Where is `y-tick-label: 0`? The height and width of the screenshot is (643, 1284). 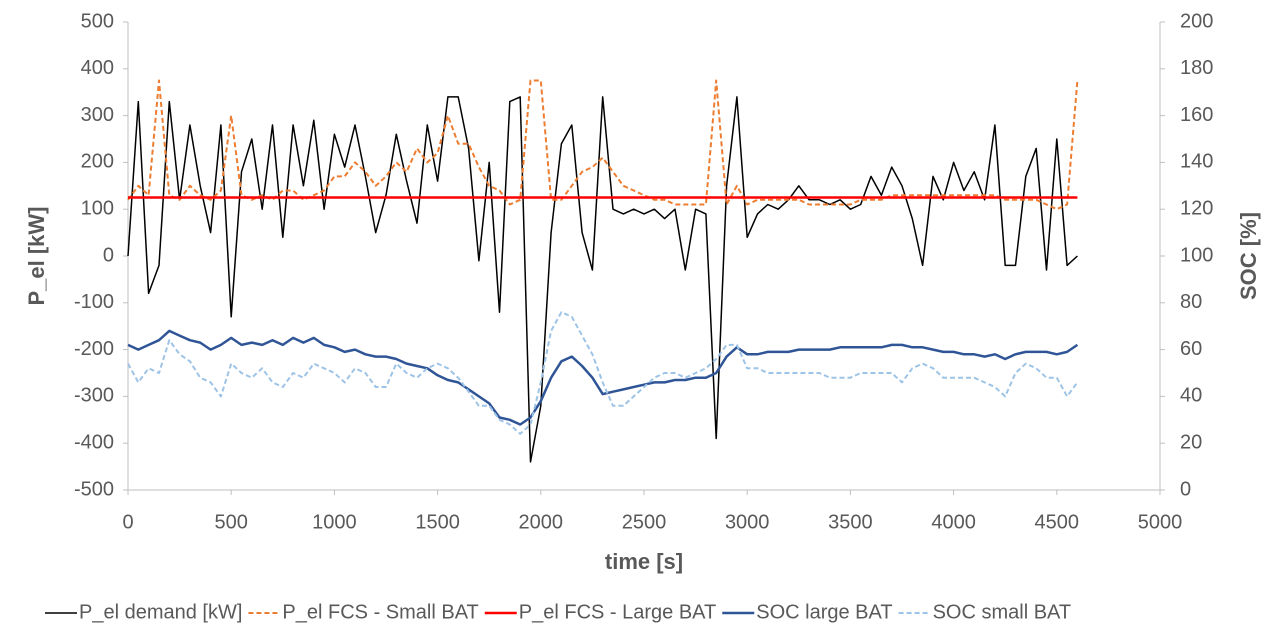
y-tick-label: 0 is located at coordinates (108, 255).